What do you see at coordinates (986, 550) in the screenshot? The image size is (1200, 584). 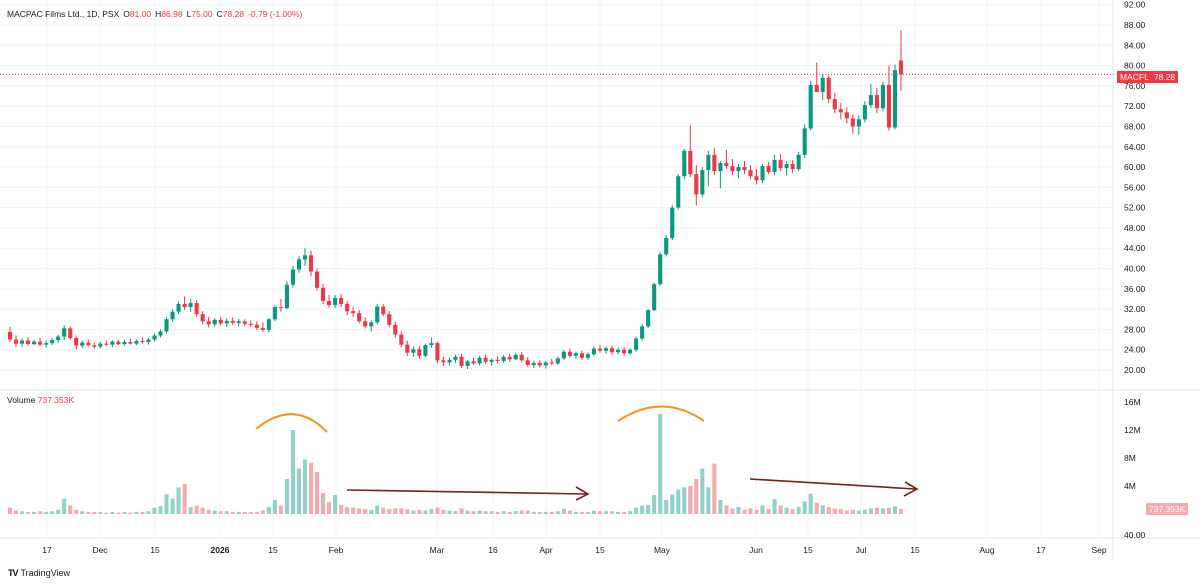 I see `time-tick-label: Aug` at bounding box center [986, 550].